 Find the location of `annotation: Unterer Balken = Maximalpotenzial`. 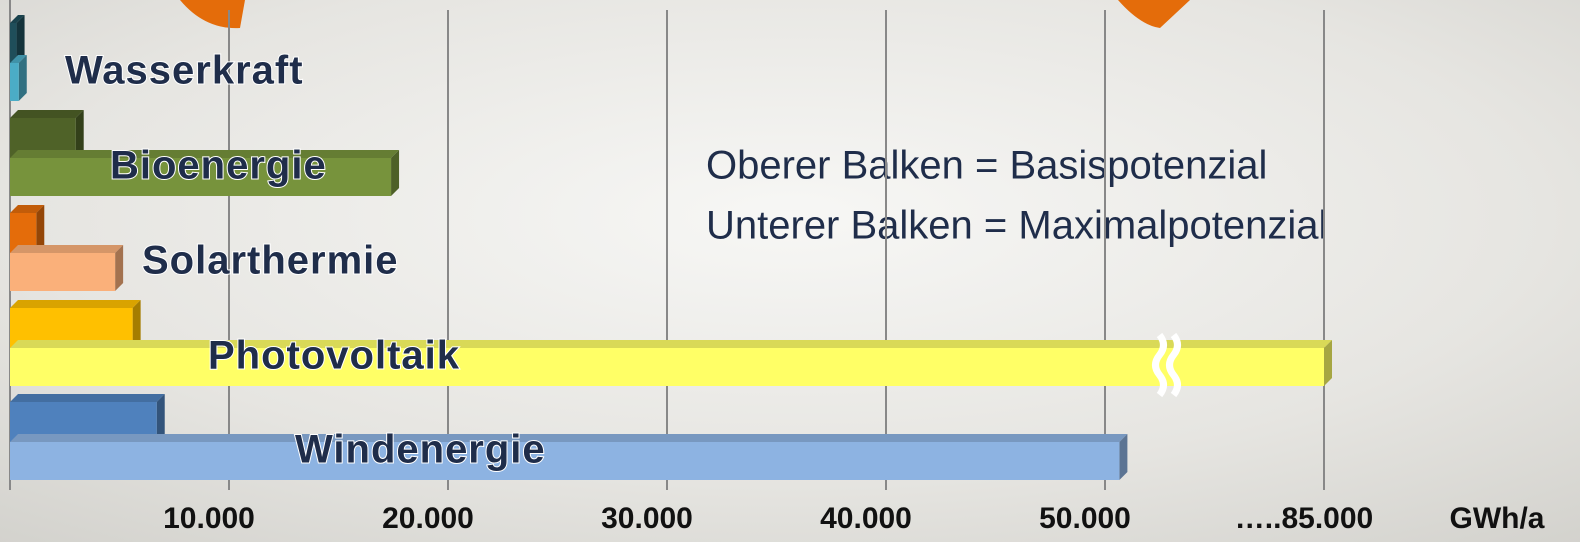

annotation: Unterer Balken = Maximalpotenzial is located at coordinates (1016, 226).